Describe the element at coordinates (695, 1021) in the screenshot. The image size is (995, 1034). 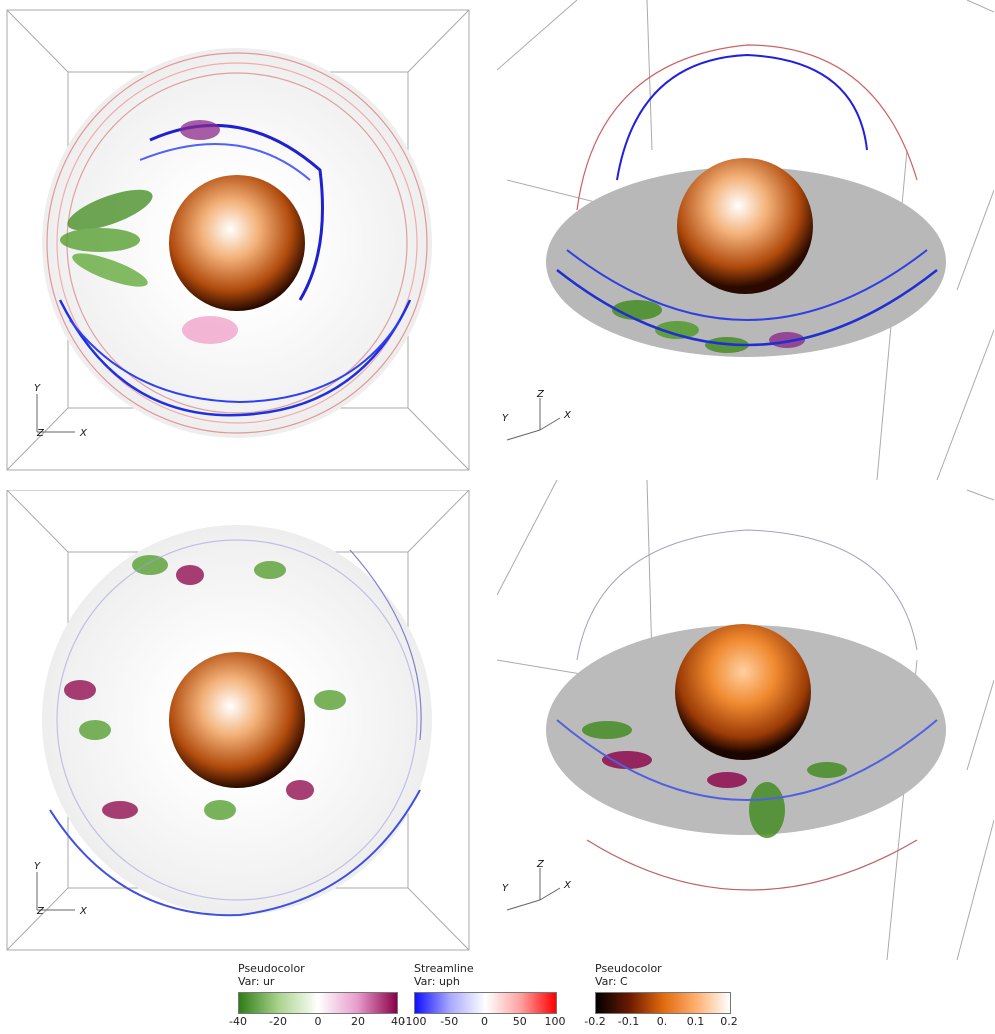
I see `tick-label: 0.1` at that location.